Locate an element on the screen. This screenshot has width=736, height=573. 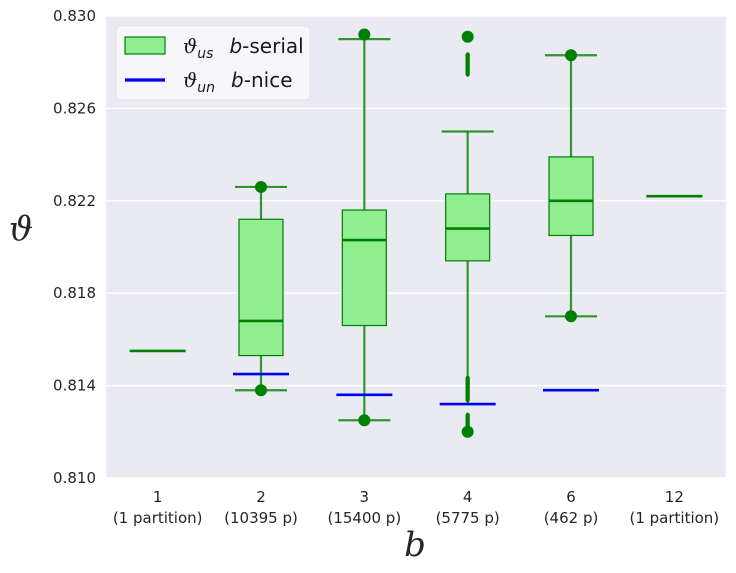
y-tick-label: 0.818 is located at coordinates (74, 293).